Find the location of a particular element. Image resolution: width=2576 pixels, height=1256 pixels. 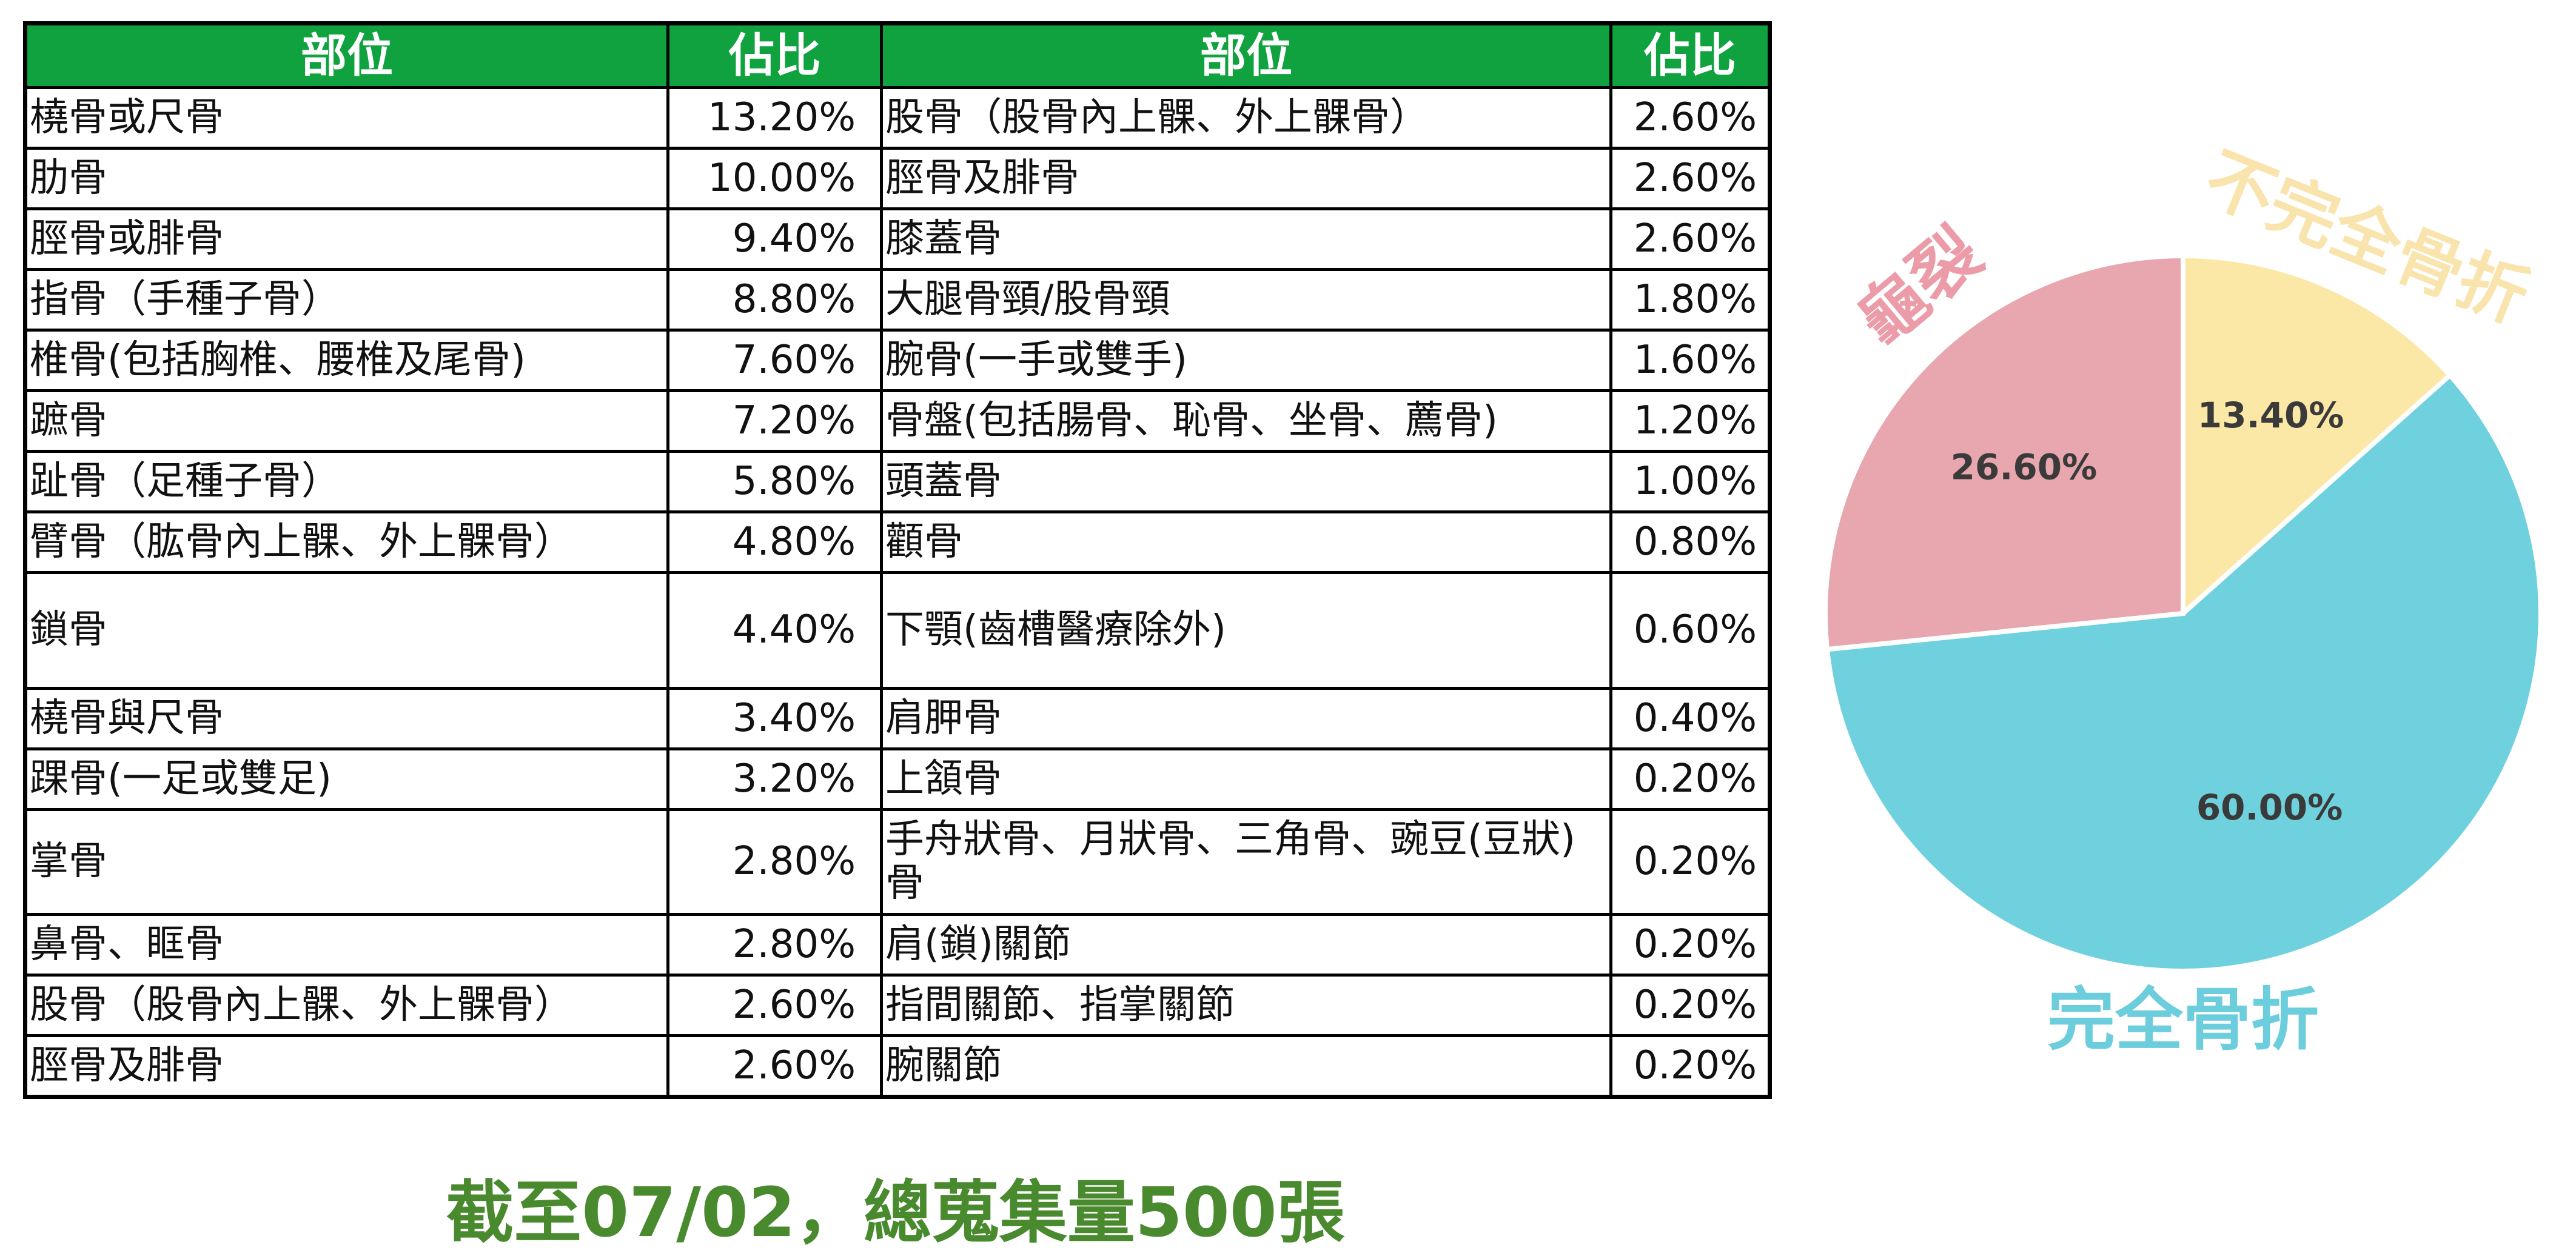

location-cell: 橈骨或尺骨 is located at coordinates (346, 118).